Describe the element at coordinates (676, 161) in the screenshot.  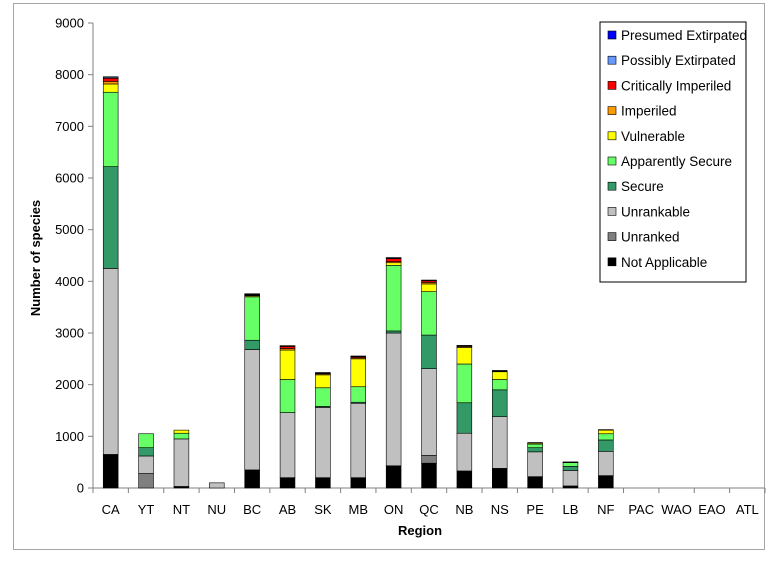
I see `legend-entry: Apparently Secure` at that location.